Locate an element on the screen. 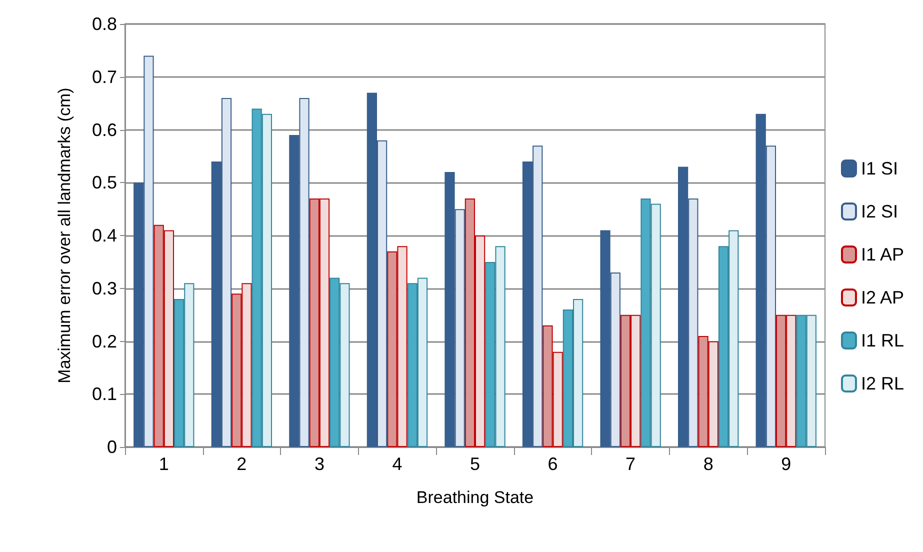  legend-label: I1 AP is located at coordinates (882, 254).